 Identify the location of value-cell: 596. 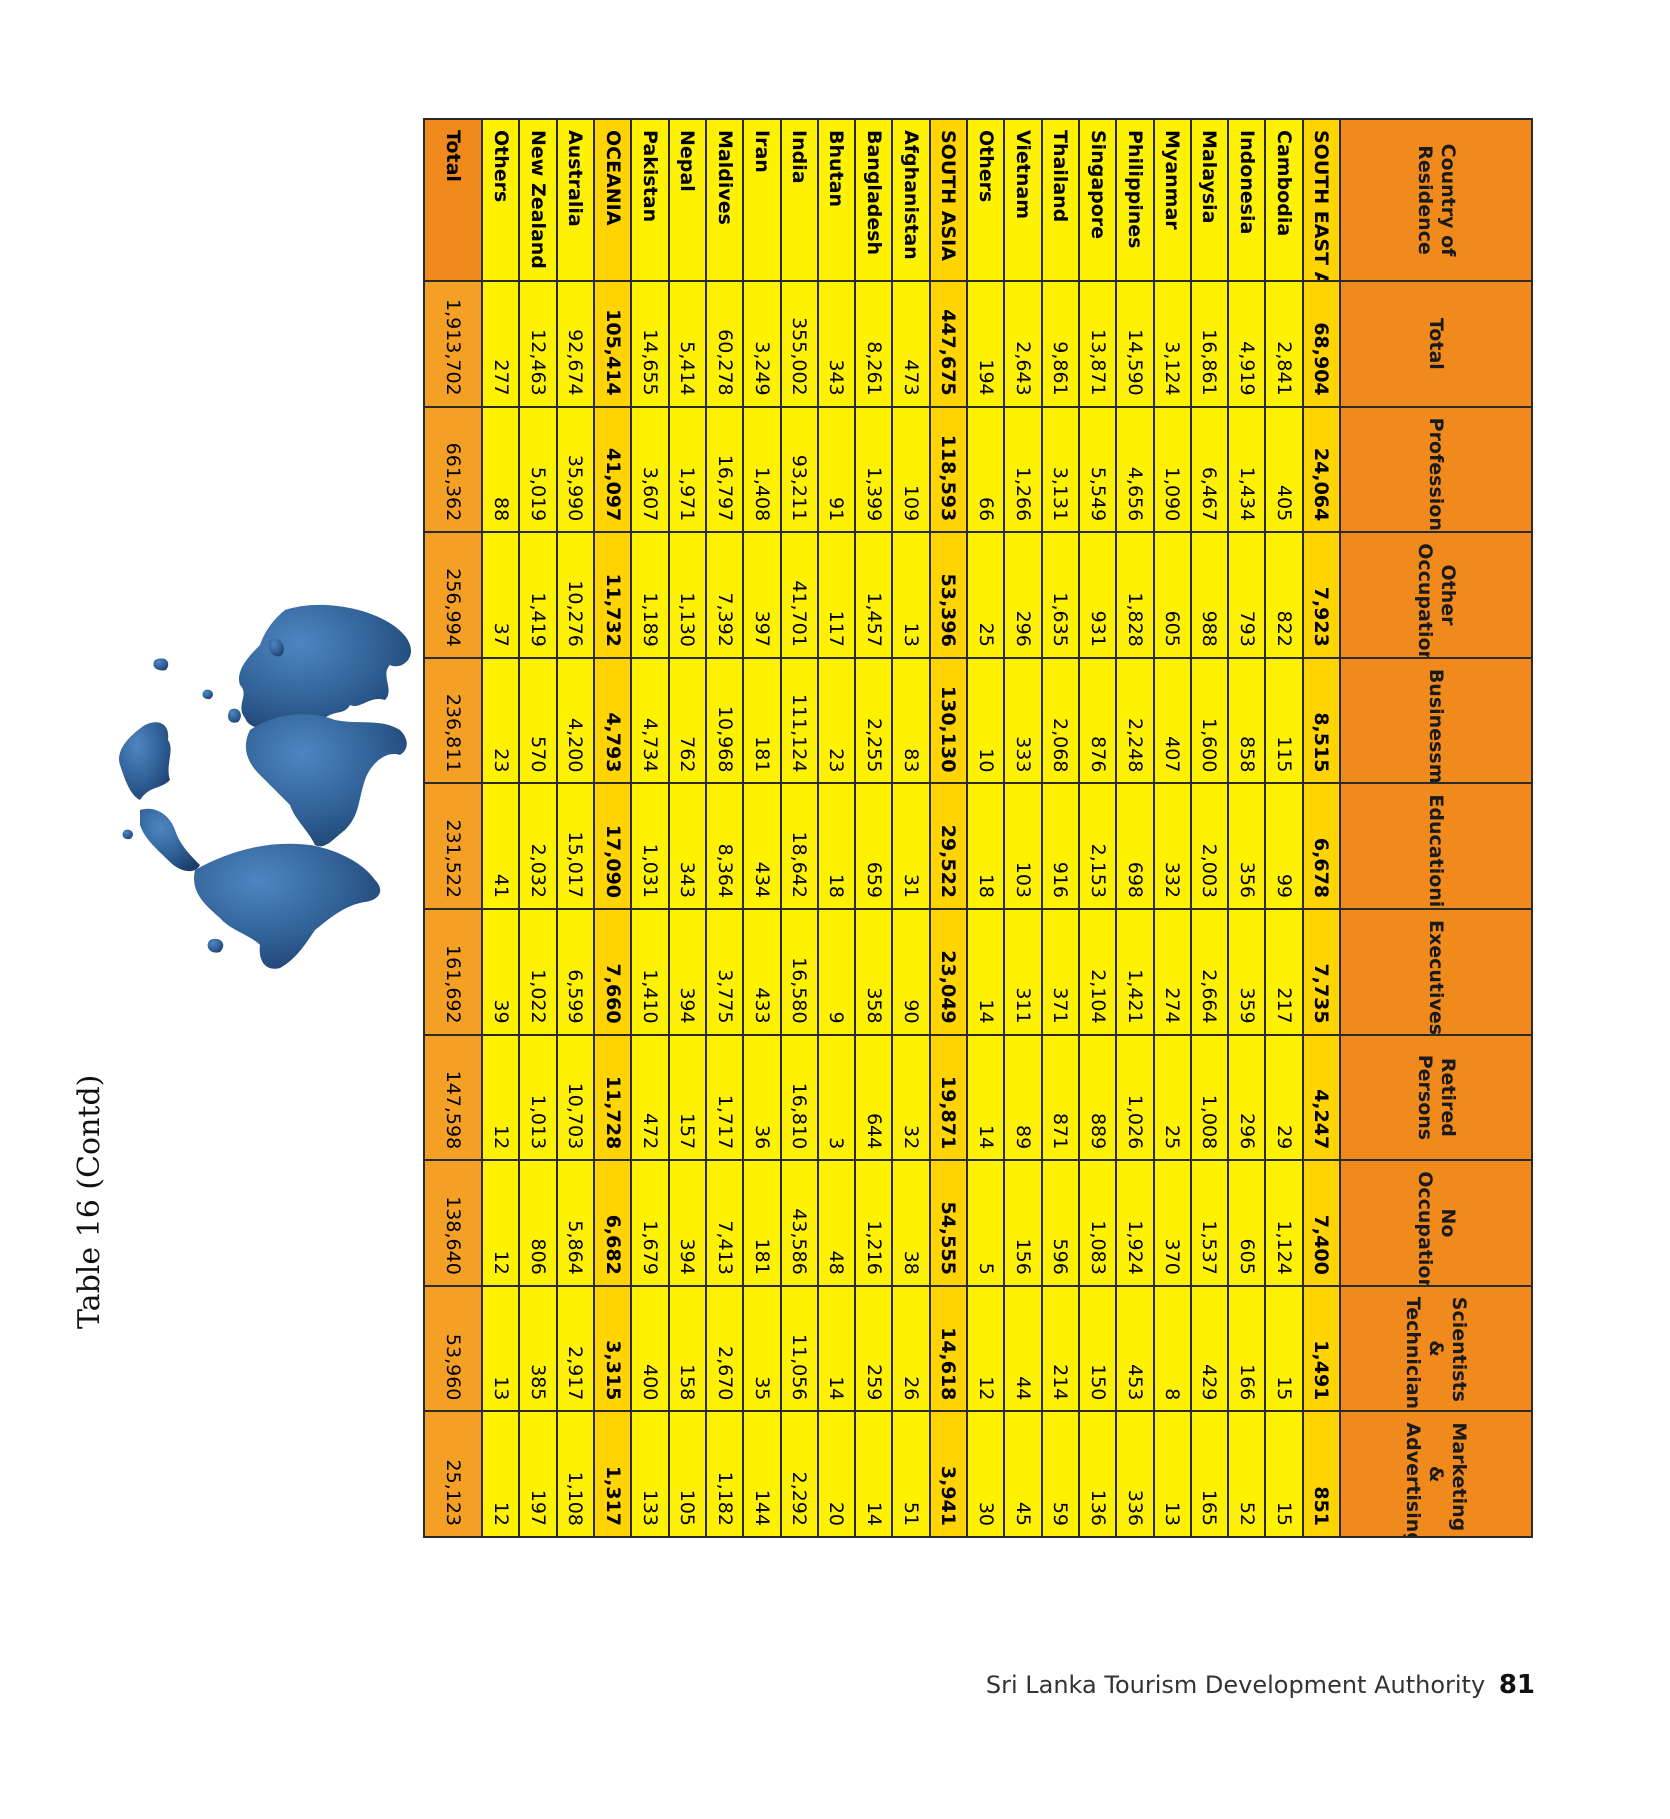
(1060, 1223).